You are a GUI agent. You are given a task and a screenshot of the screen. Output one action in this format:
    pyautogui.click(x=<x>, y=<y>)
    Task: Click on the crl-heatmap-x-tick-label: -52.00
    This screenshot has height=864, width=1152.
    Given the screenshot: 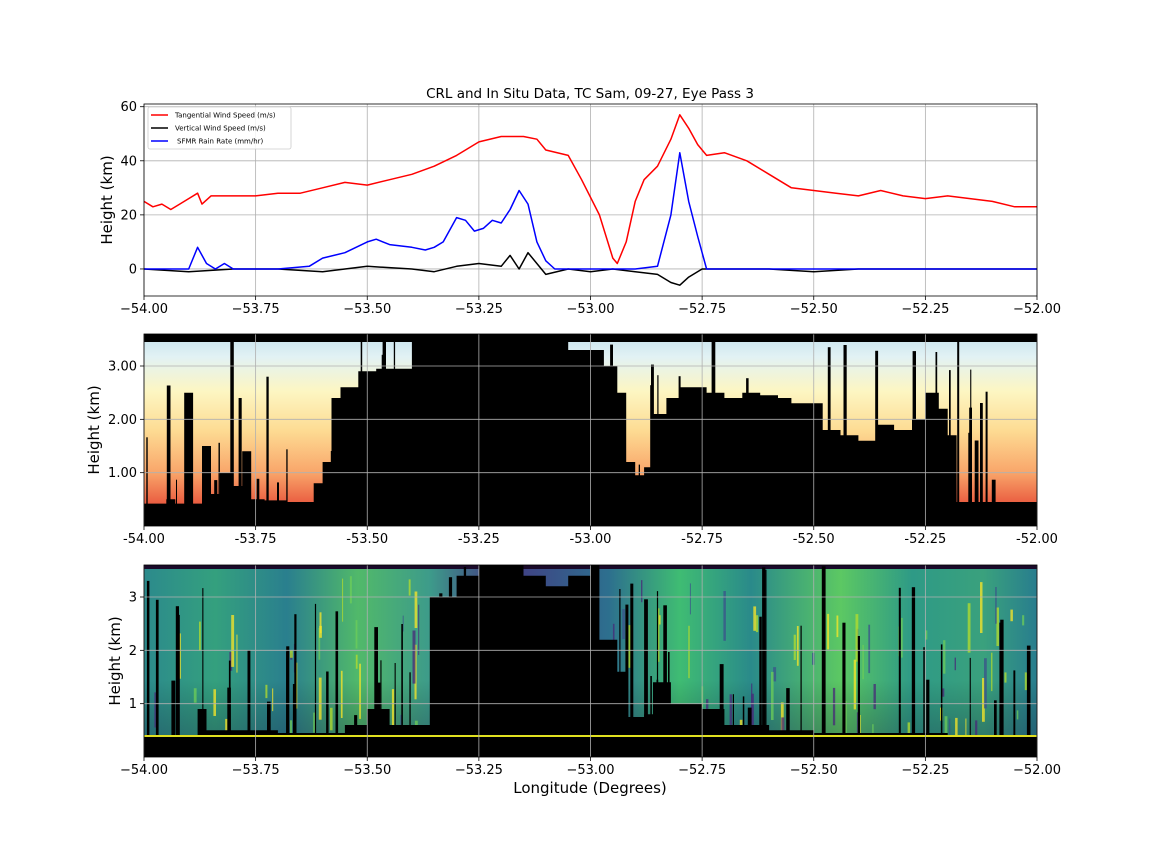 What is the action you would take?
    pyautogui.click(x=1037, y=539)
    